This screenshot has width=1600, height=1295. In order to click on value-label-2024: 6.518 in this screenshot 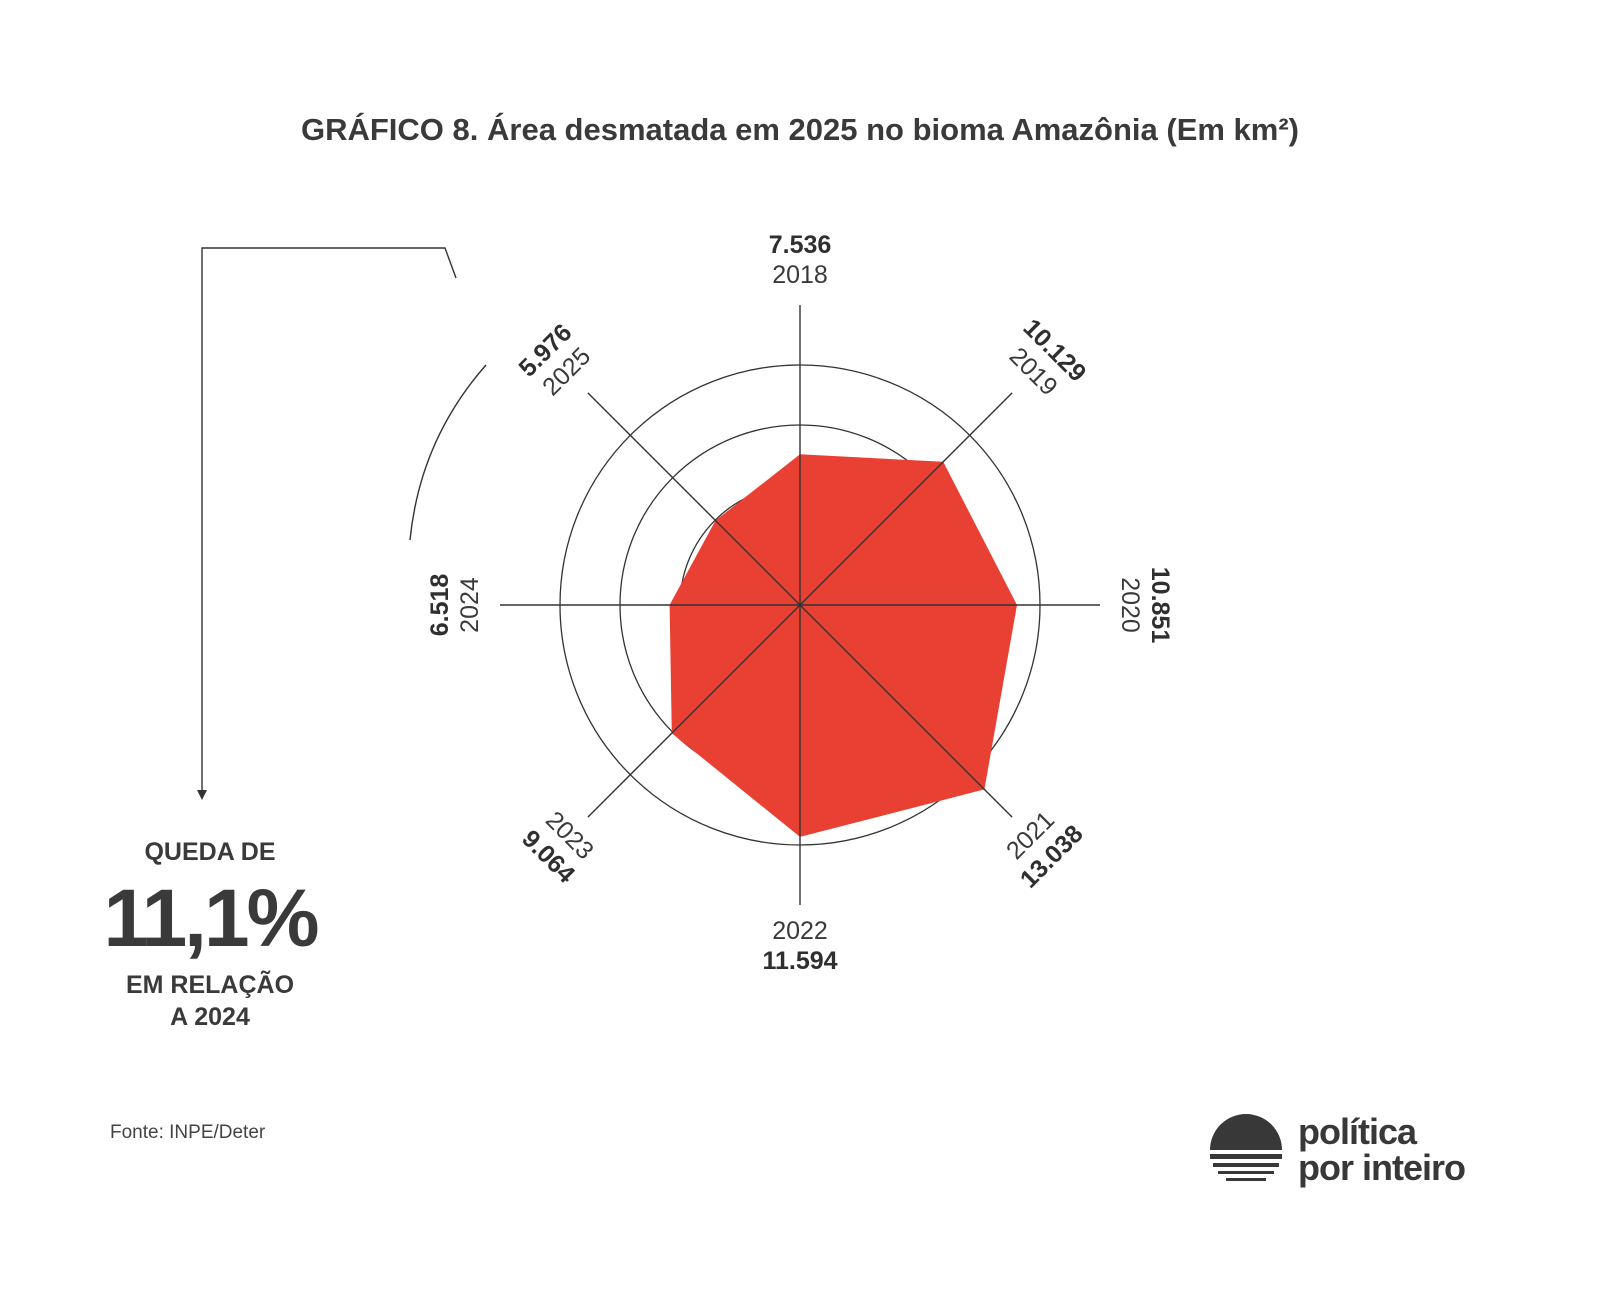, I will do `click(440, 605)`.